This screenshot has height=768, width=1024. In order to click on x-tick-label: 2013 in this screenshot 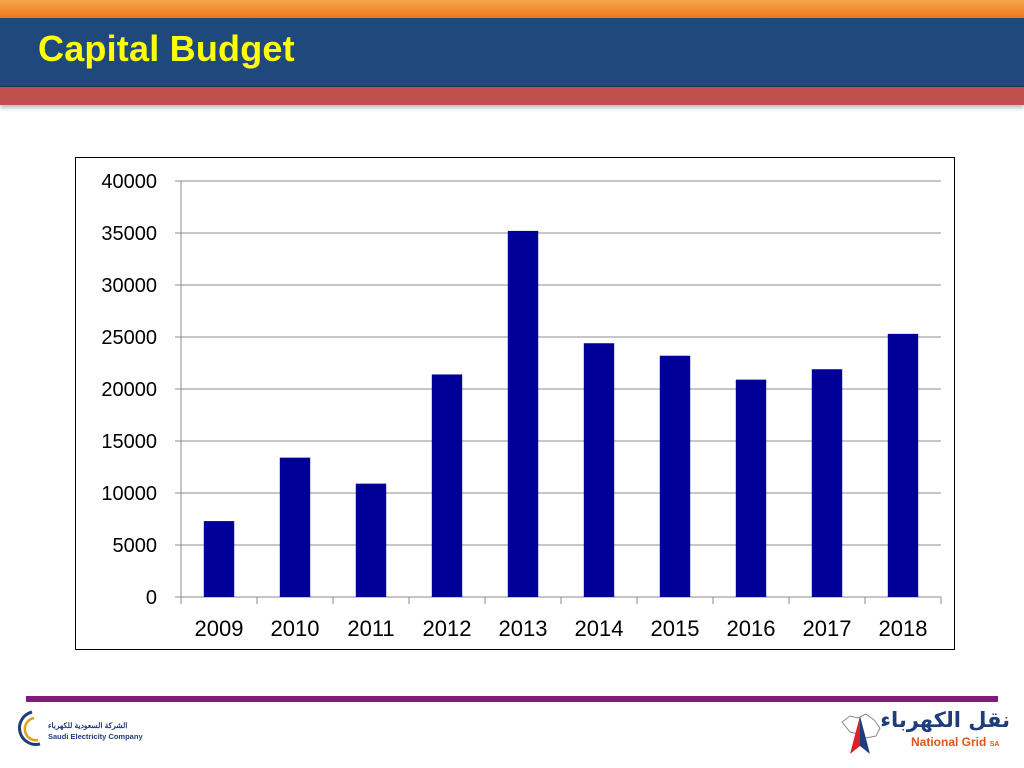, I will do `click(523, 628)`.